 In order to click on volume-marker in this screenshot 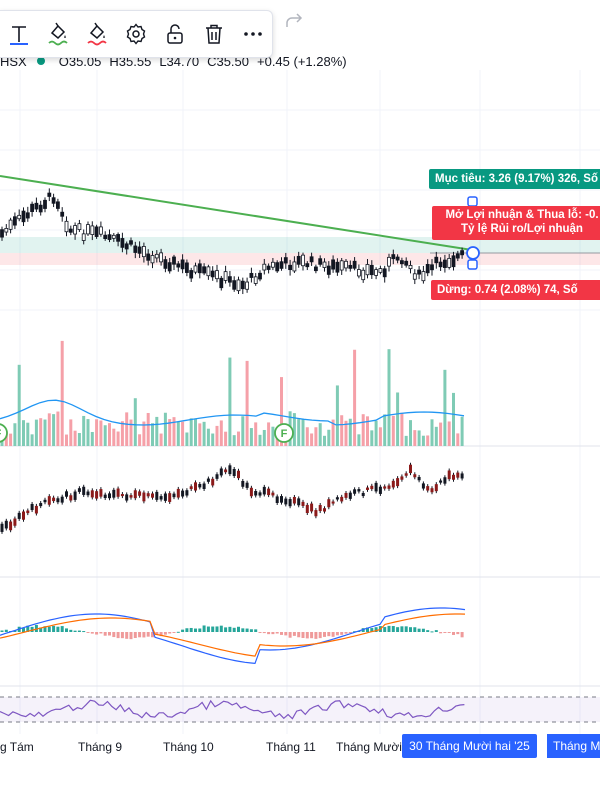, I will do `click(4, 433)`.